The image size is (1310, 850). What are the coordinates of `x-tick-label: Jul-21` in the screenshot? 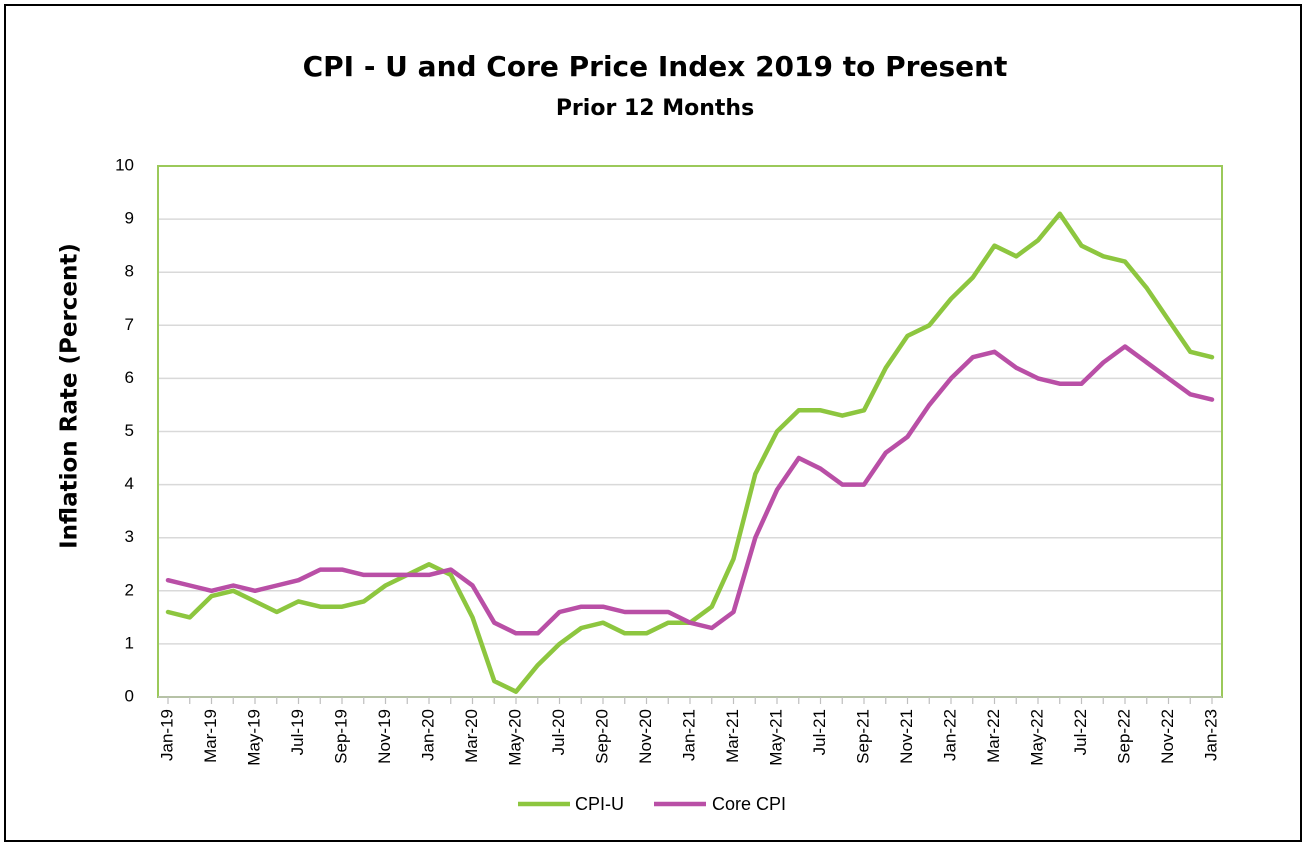 It's located at (819, 732).